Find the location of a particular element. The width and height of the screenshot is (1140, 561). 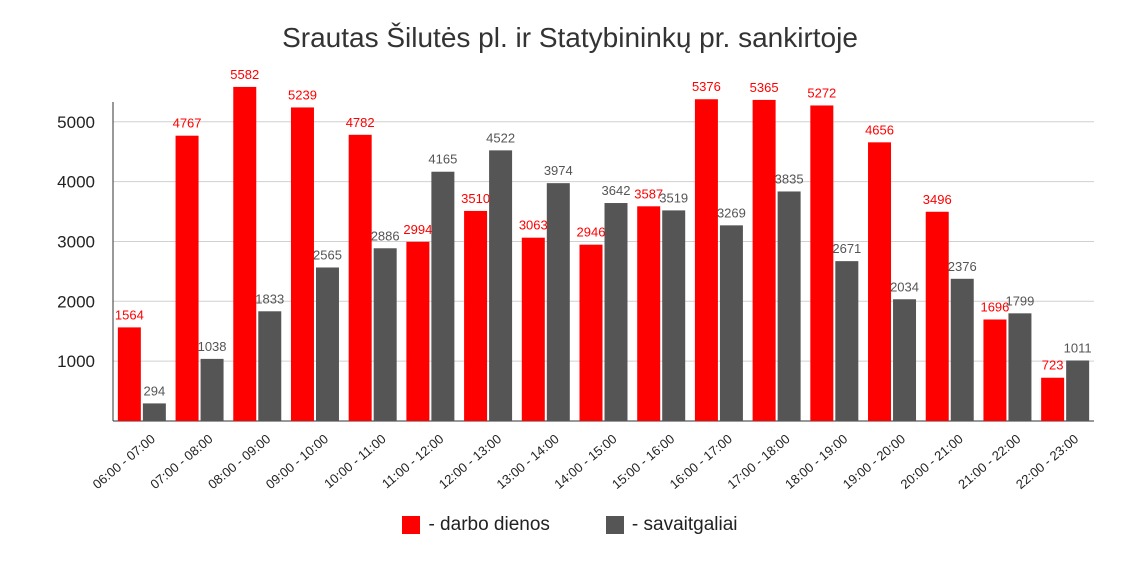

x-tick-label: 08:00 - 09:00 is located at coordinates (239, 461).